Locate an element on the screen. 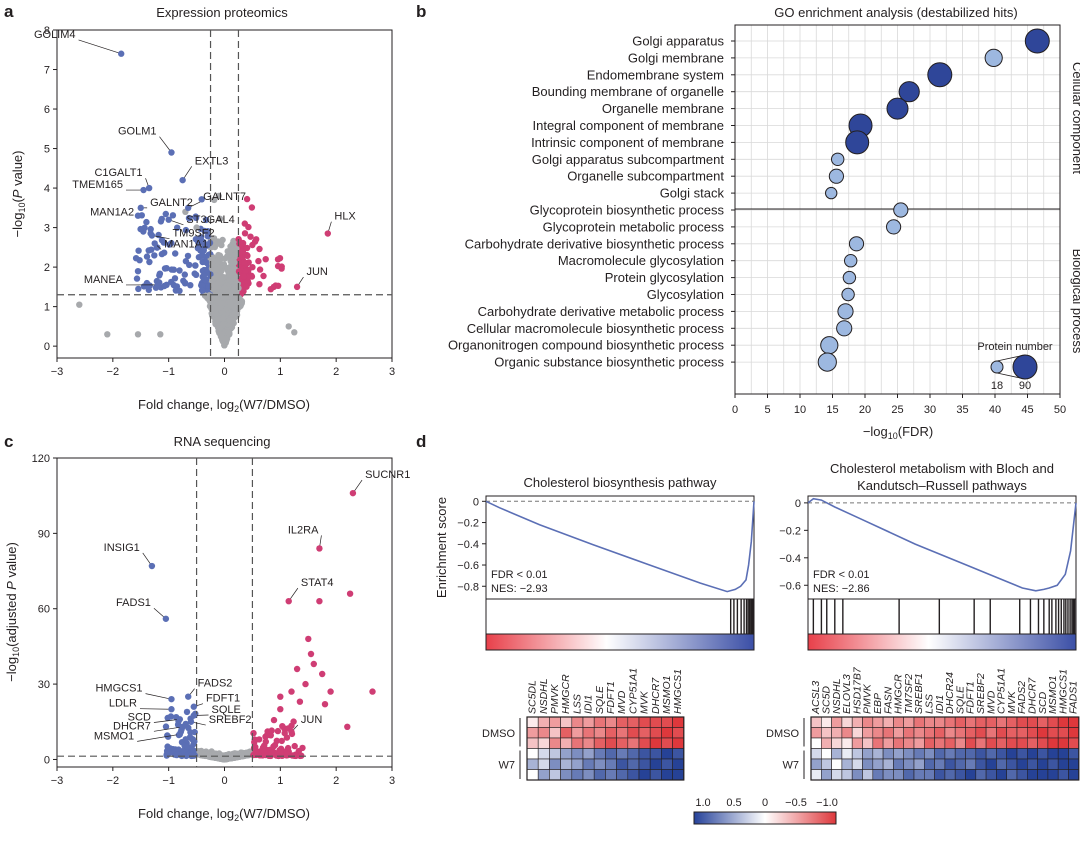 The image size is (1080, 842). c-x-tick-label: 2 is located at coordinates (336, 781).